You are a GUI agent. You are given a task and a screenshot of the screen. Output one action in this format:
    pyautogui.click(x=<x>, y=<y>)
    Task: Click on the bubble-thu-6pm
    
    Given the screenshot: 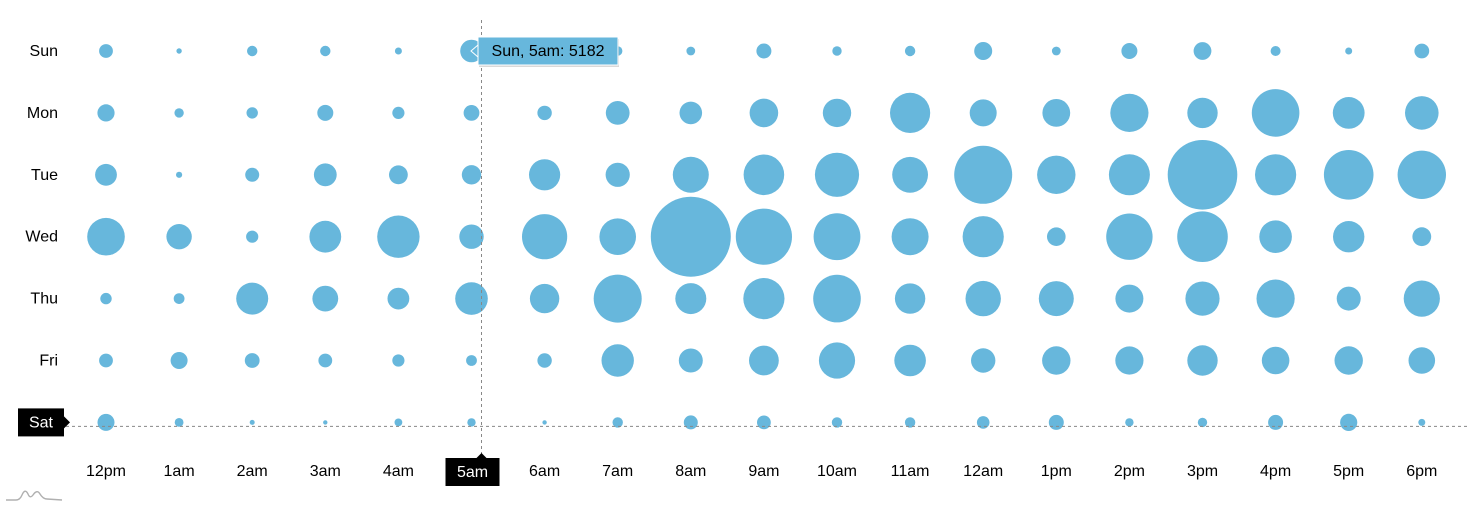 What is the action you would take?
    pyautogui.click(x=1421, y=298)
    